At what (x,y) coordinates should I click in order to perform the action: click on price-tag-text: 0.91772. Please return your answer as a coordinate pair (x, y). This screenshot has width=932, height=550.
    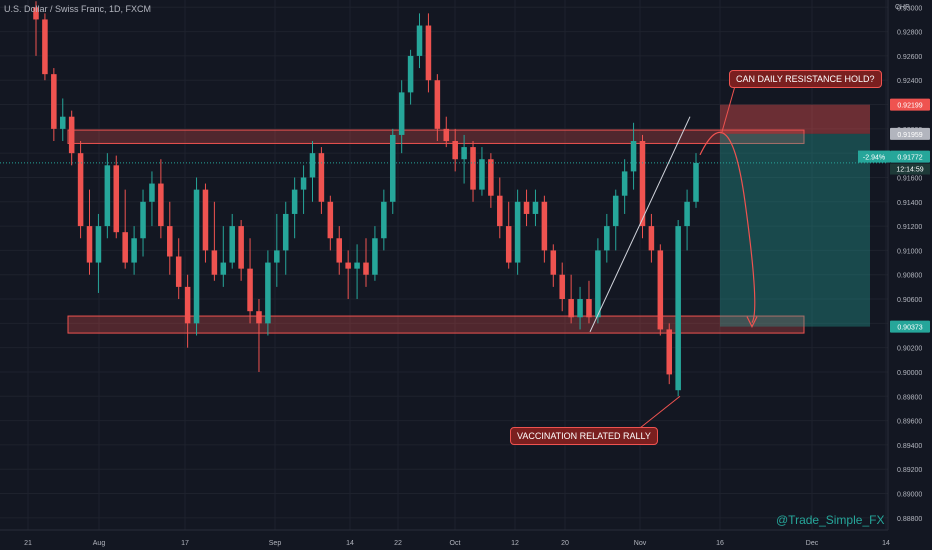
    Looking at the image, I should click on (909, 158).